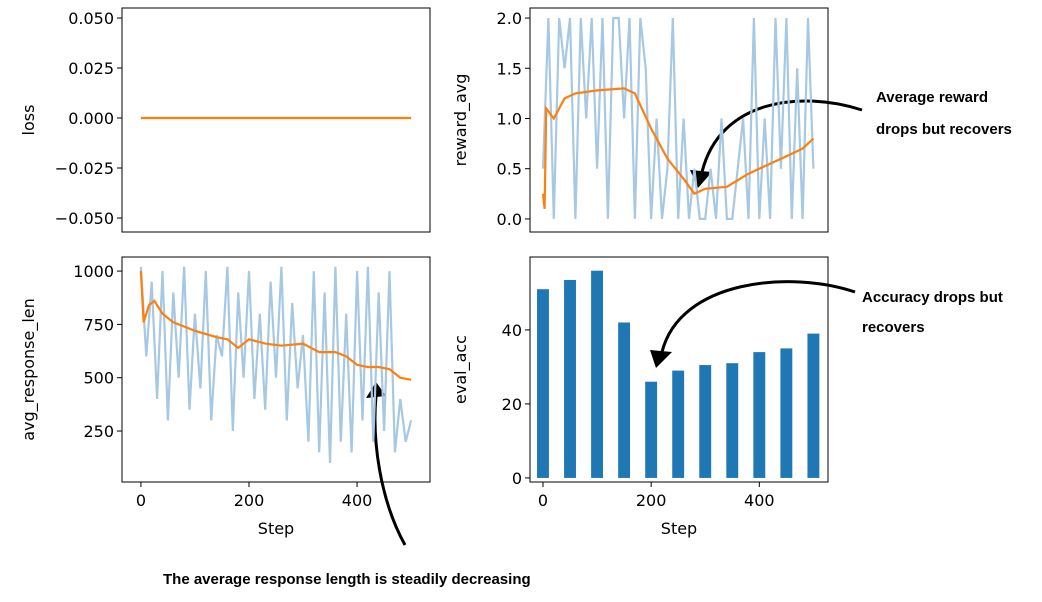 This screenshot has width=1042, height=602. Describe the element at coordinates (932, 97) in the screenshot. I see `annotation: Average reward` at that location.